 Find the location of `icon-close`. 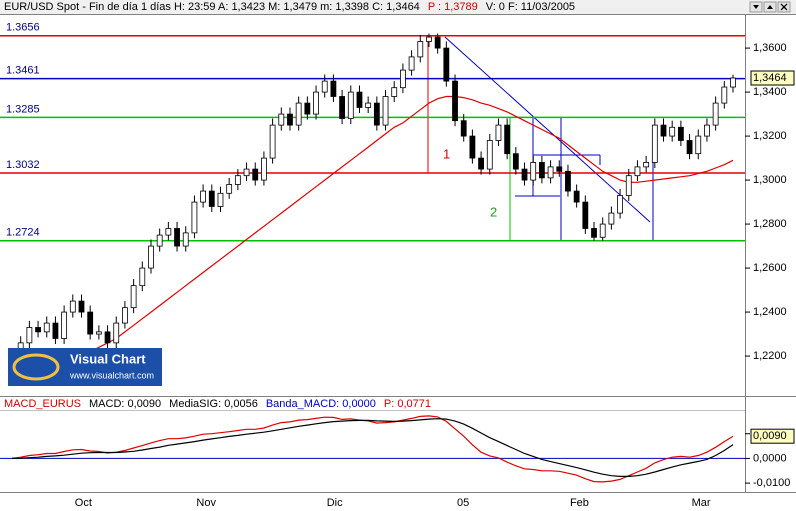

icon-close is located at coordinates (784, 7).